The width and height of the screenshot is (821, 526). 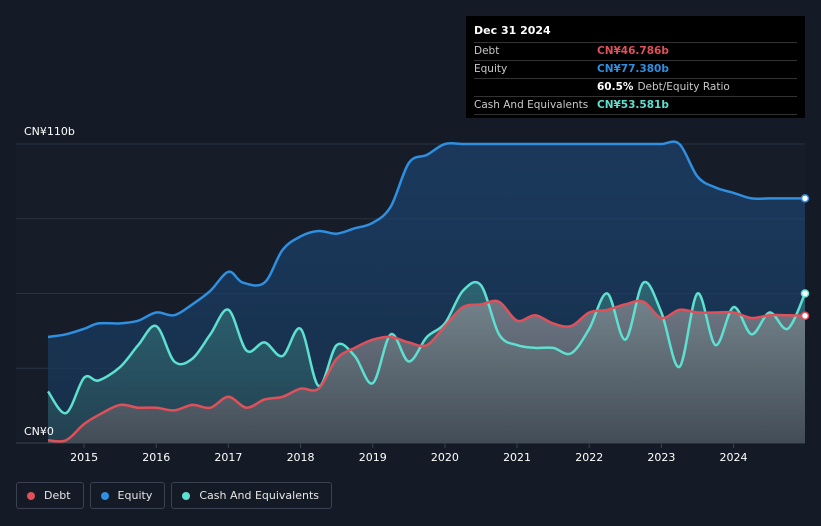 What do you see at coordinates (734, 457) in the screenshot?
I see `x-tick-label: 2024` at bounding box center [734, 457].